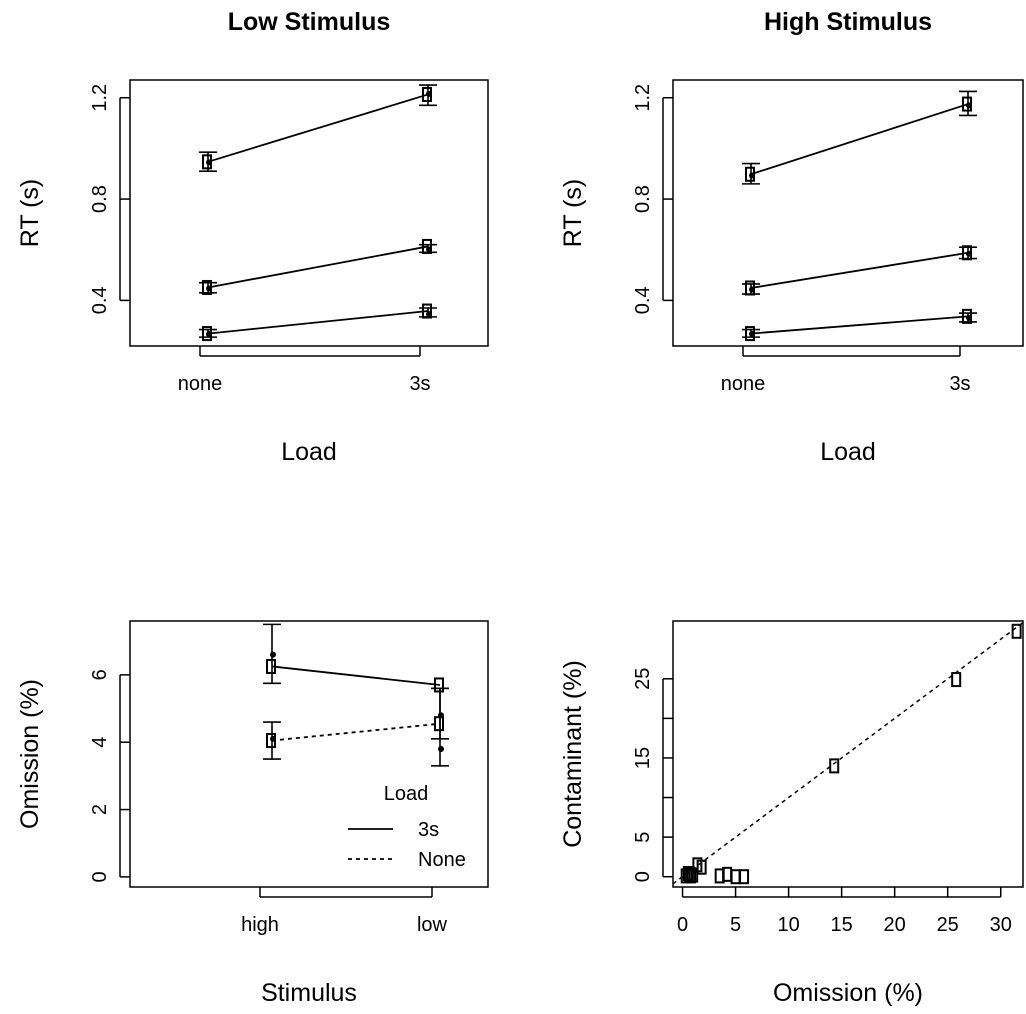 Image resolution: width=1026 pixels, height=1014 pixels. I want to click on x-axis-label: Stimulus, so click(309, 993).